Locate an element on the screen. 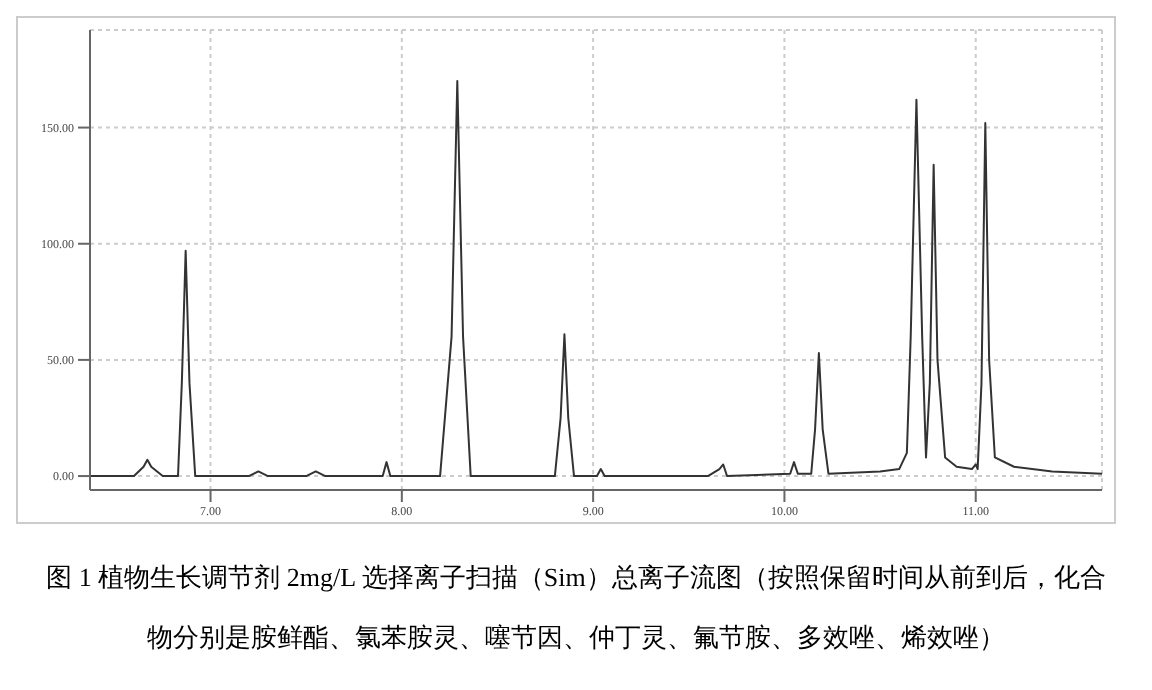  caption: 图 1 植物生长调节剂 2mg/L 选择离子扫描（Sim）总离子流图（按照保留时间从前到后，化合物分别是胺鲜酯、氯苯胺灵、噻节因、仲丁灵、氟节胺、多效唑、烯效唑） is located at coordinates (576, 608).